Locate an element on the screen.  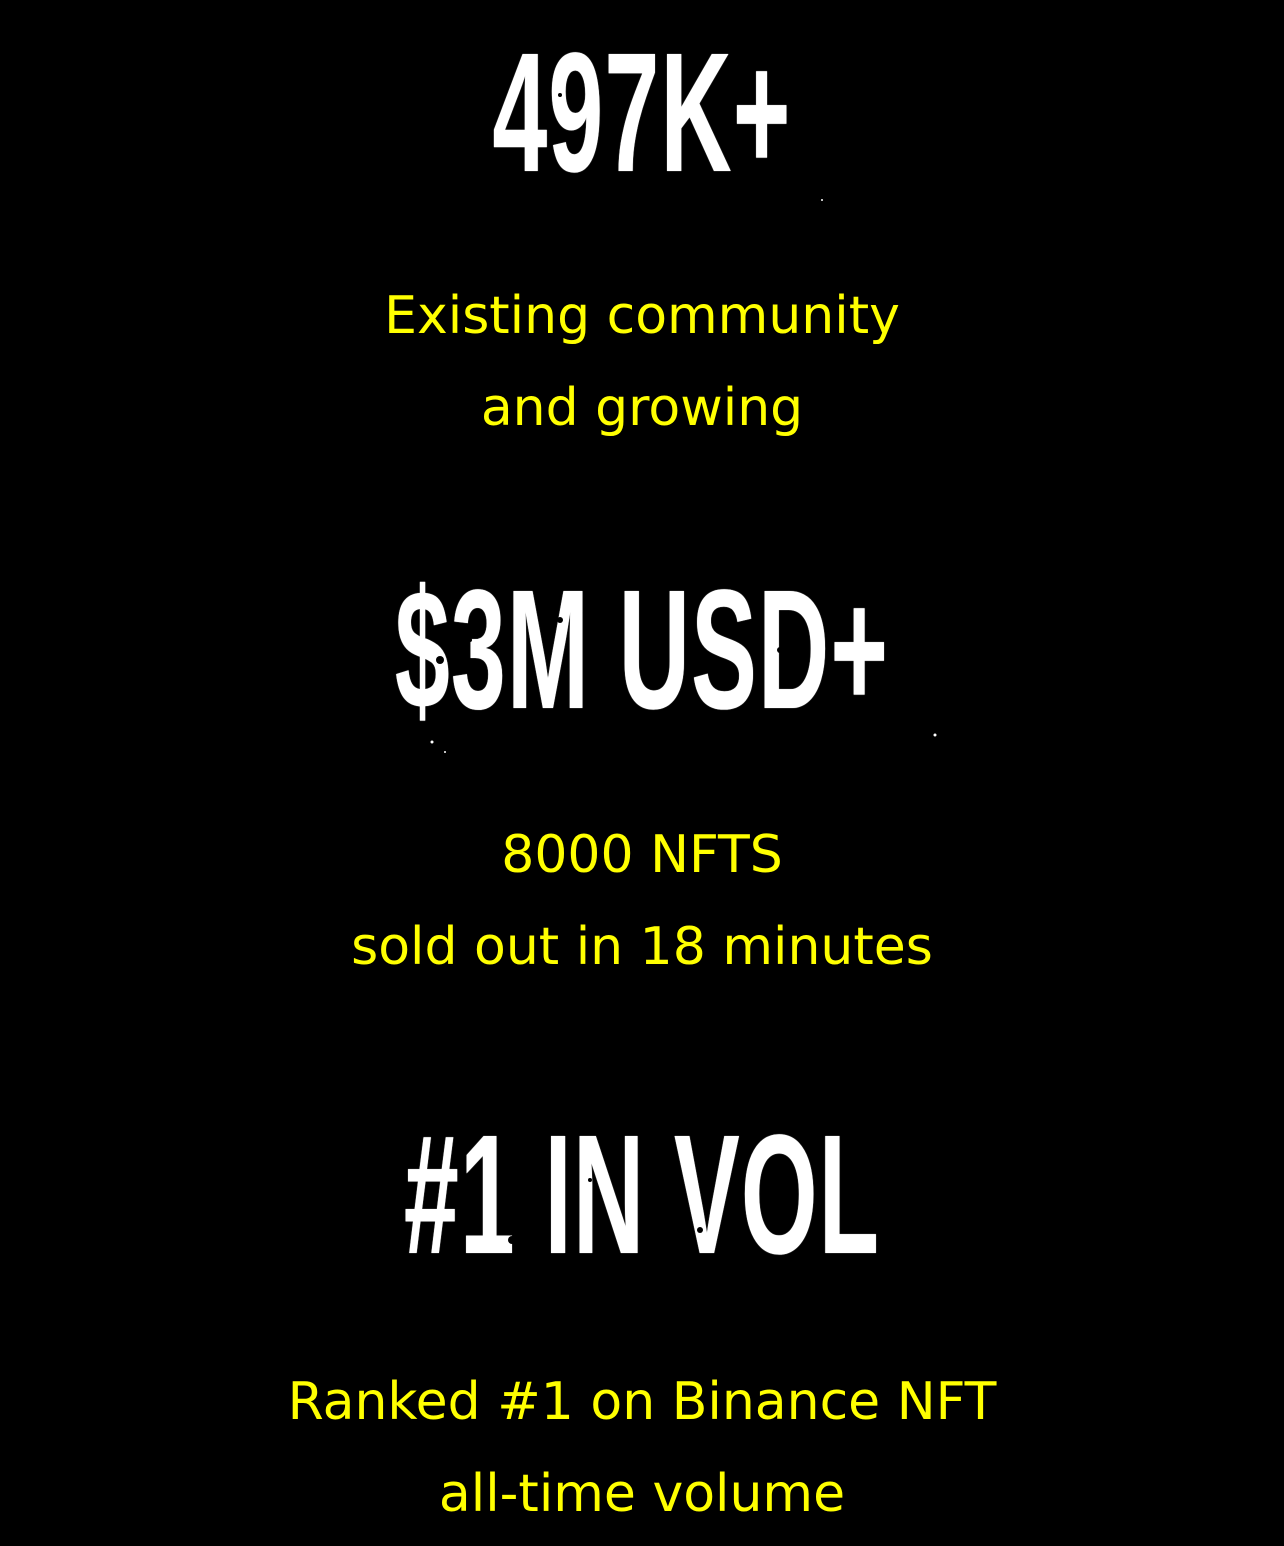
stat-caption-line-2: sold out in 18 minutes is located at coordinates (642, 947).